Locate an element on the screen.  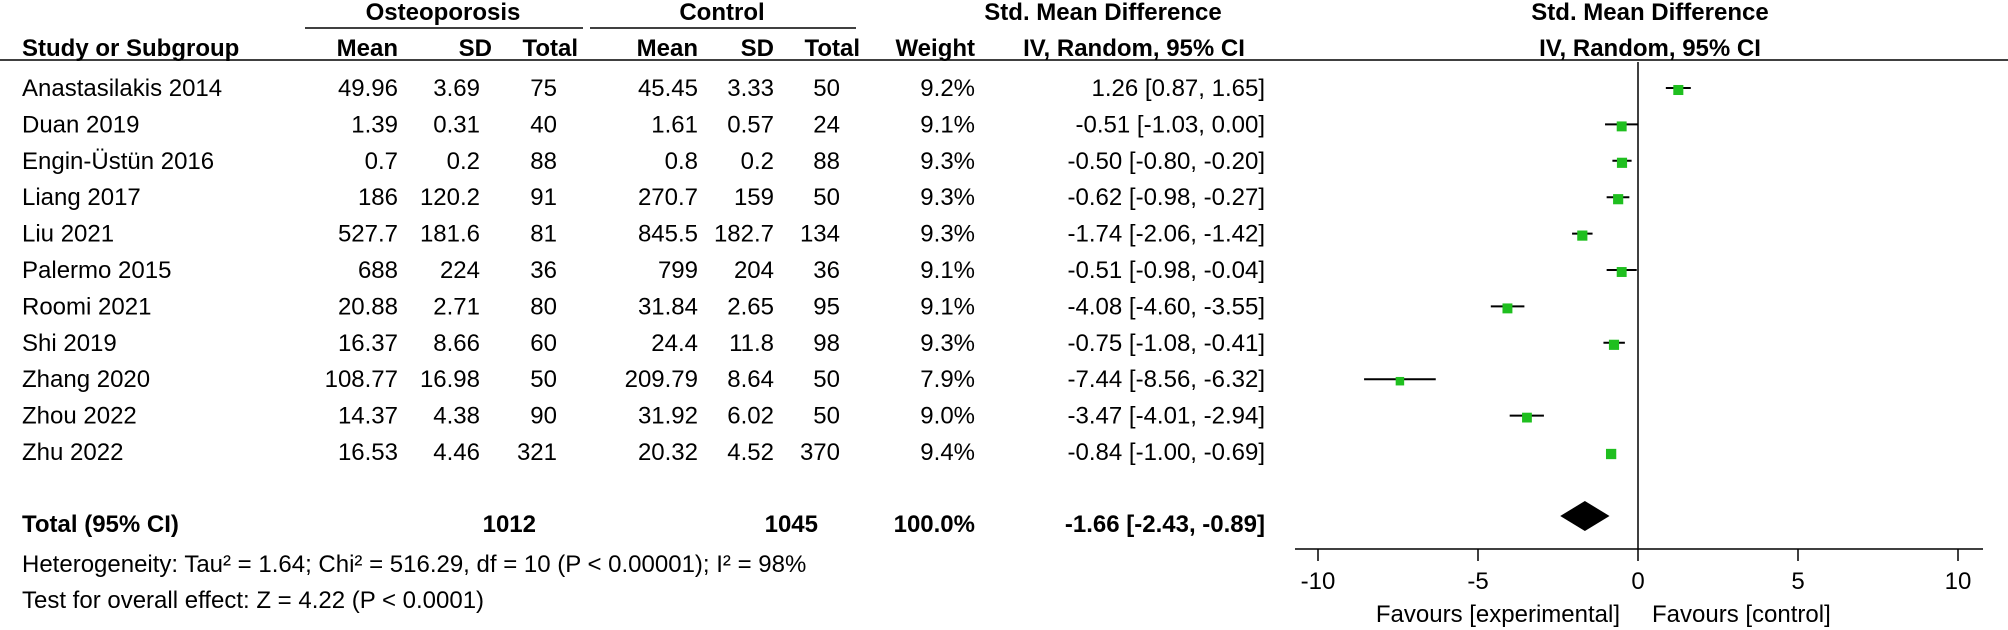
ctl-mean: 799 is located at coordinates (678, 270).